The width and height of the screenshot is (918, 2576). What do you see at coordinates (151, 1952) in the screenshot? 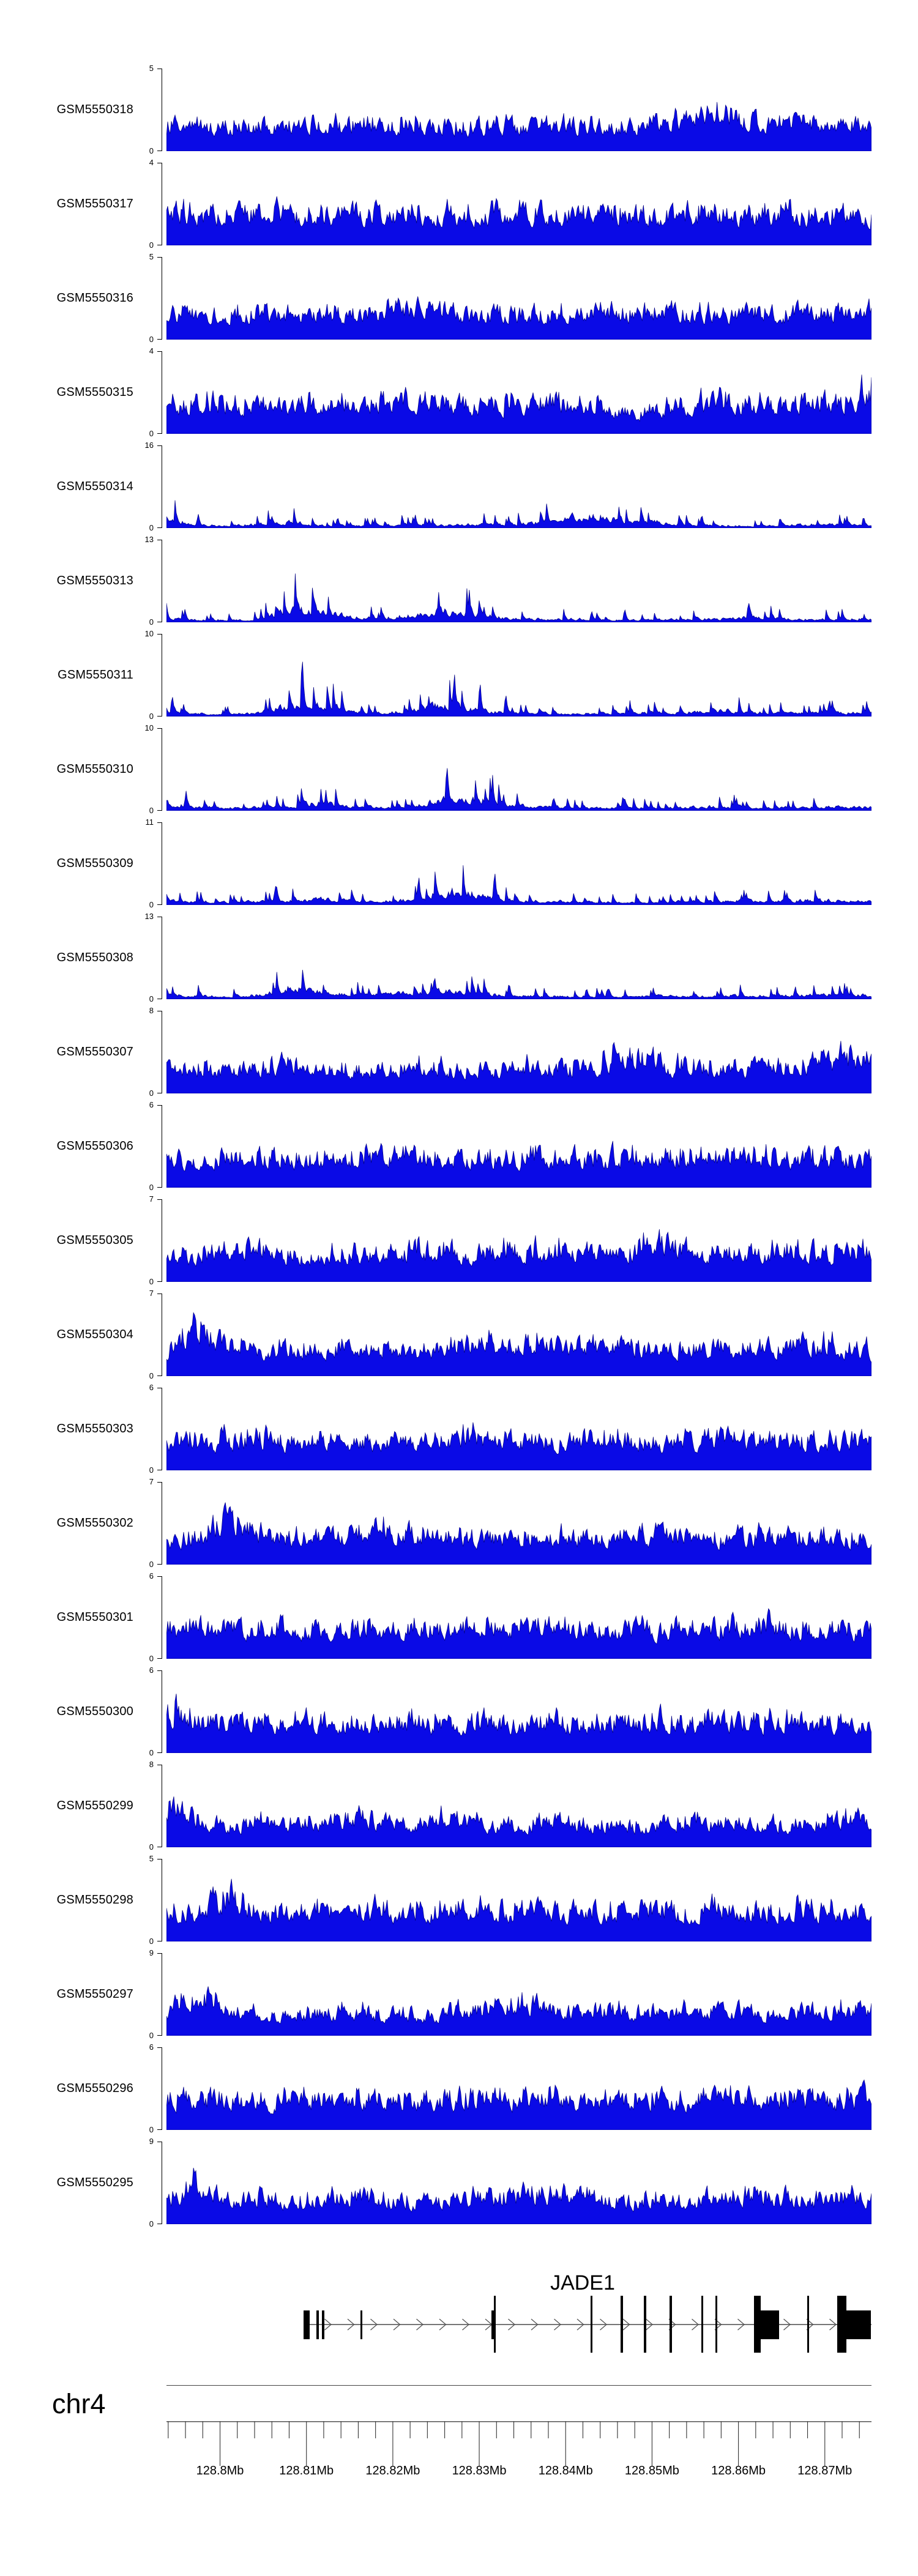
I see `track-ymax-label: 9` at bounding box center [151, 1952].